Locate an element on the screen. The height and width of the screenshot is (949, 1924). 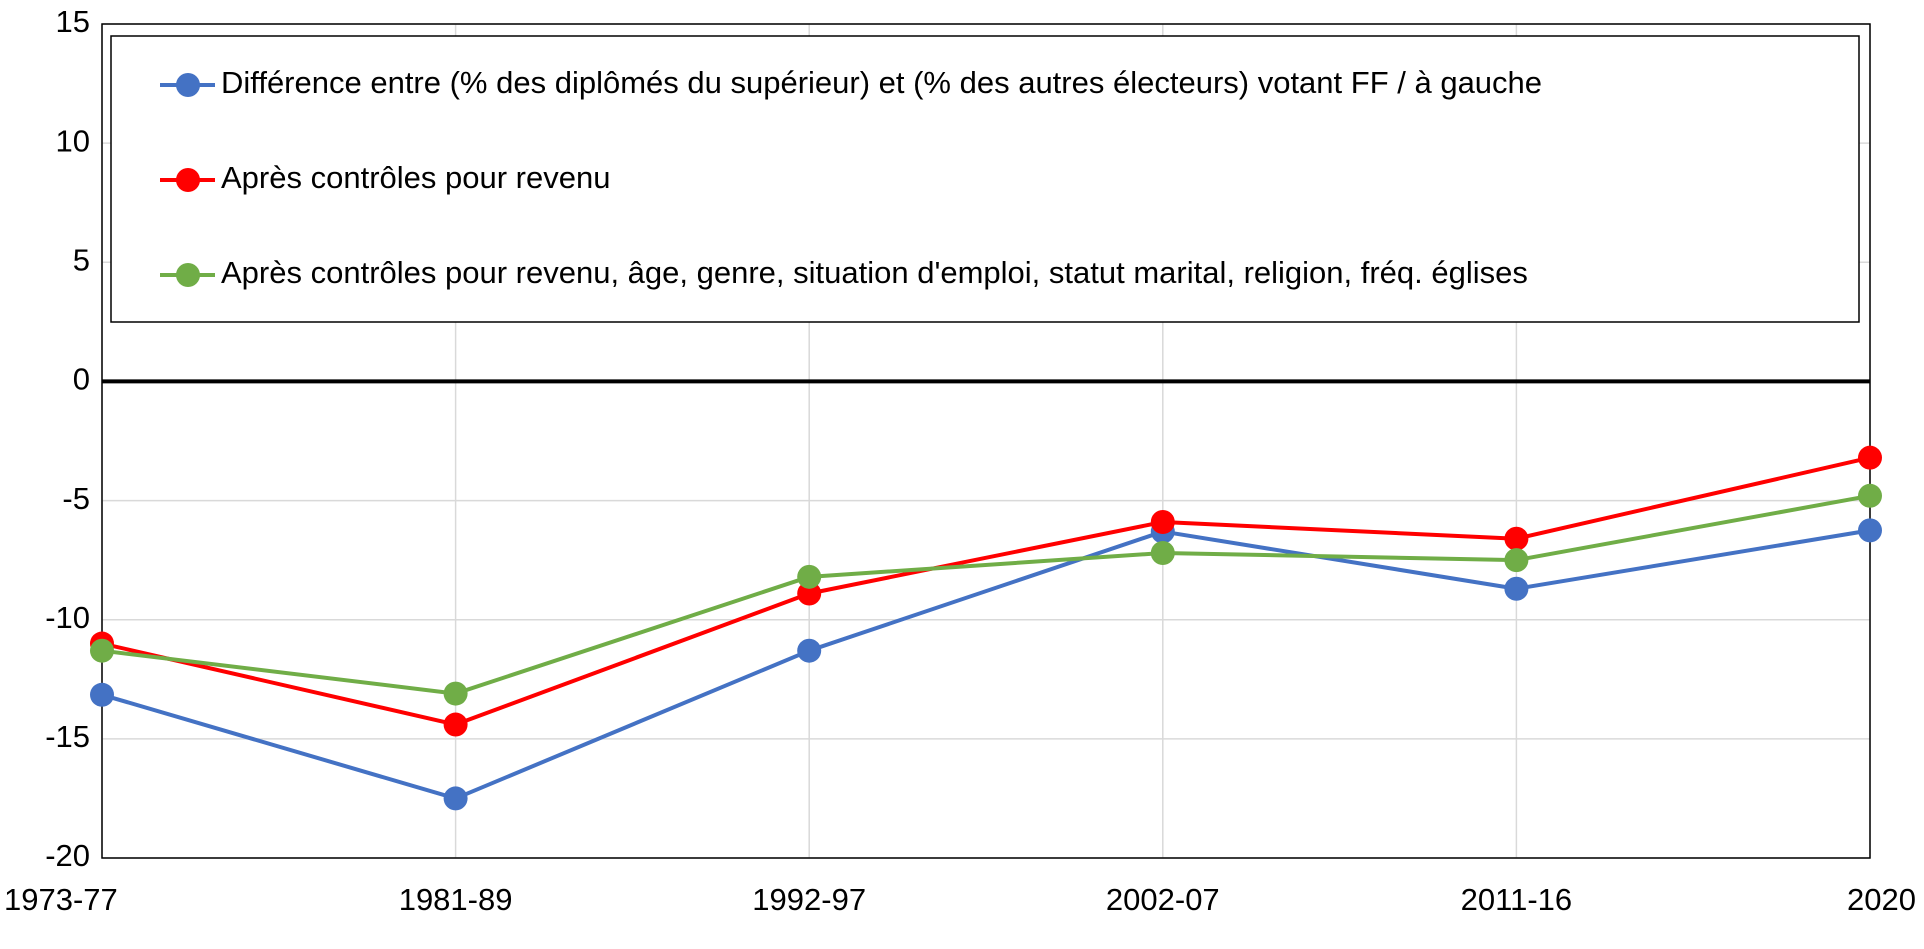
y-tick-label: -20 is located at coordinates (67, 855).